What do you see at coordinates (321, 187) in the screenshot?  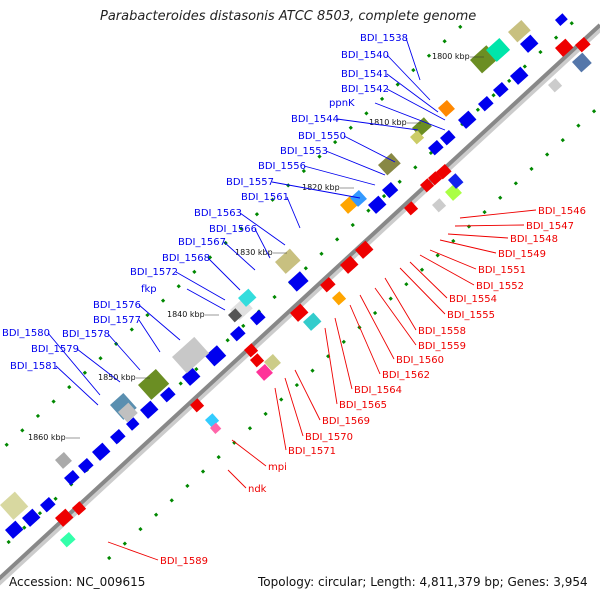 I see `kbp-label: 1820 kbp` at bounding box center [321, 187].